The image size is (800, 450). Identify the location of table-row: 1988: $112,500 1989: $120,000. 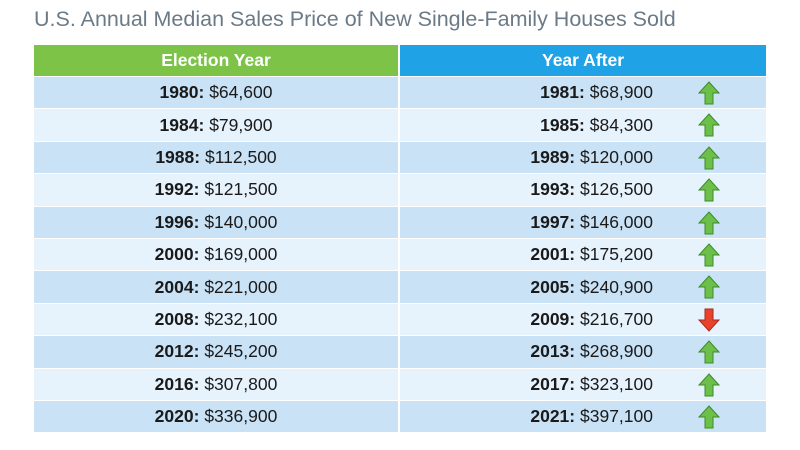
(400, 157).